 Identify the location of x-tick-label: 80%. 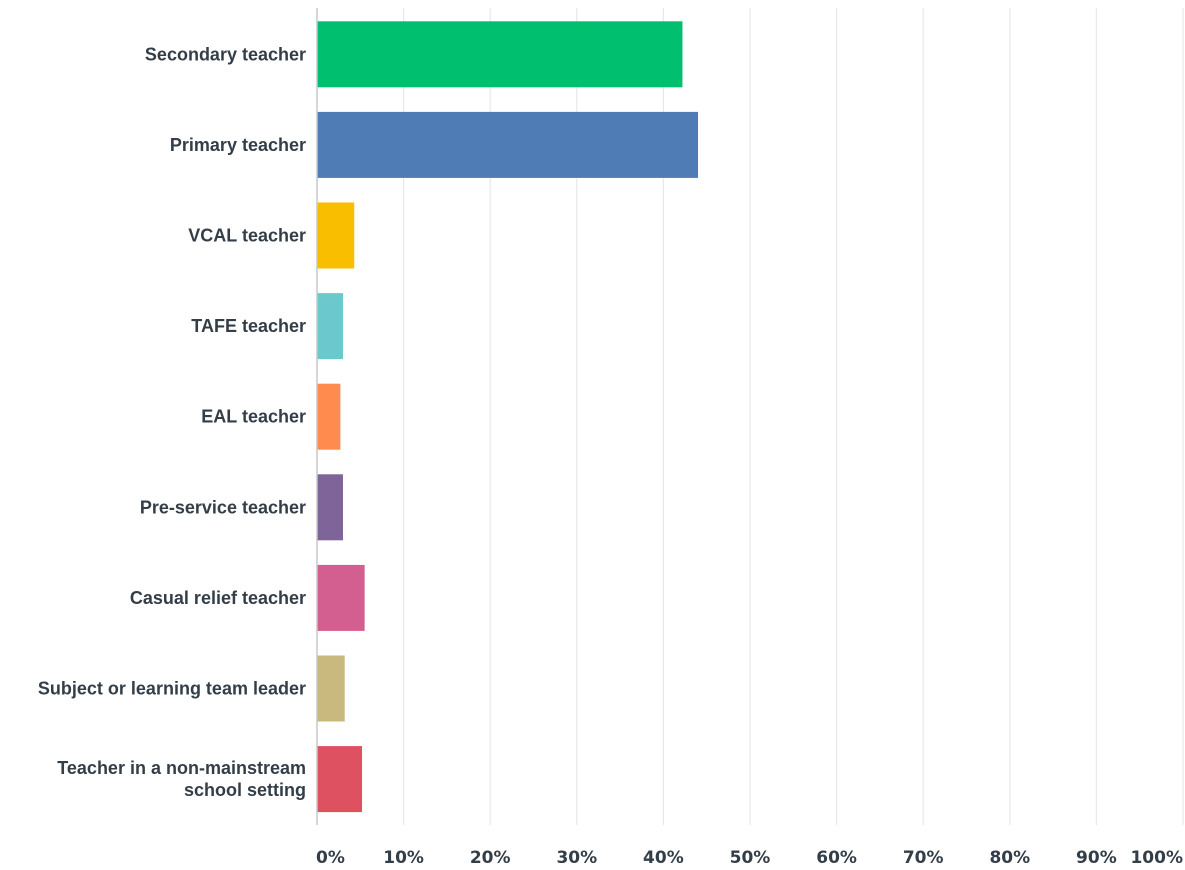
(1009, 858).